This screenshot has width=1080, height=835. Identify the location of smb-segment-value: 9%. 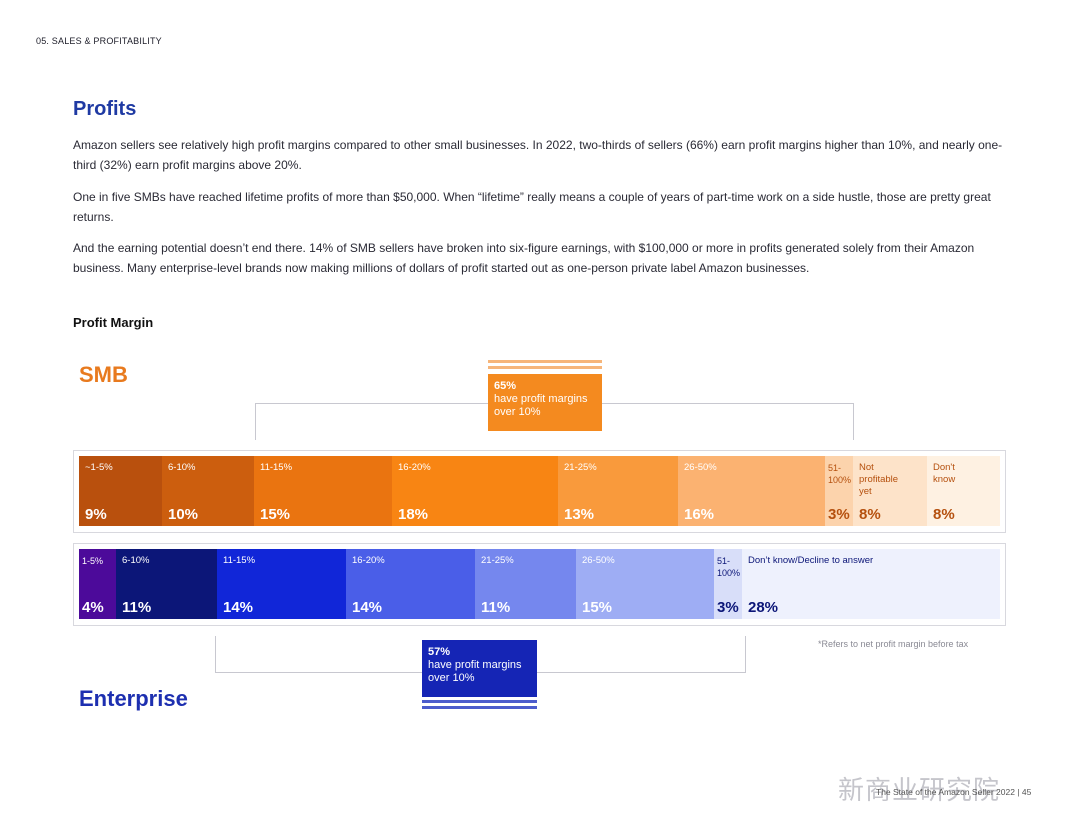
(96, 514).